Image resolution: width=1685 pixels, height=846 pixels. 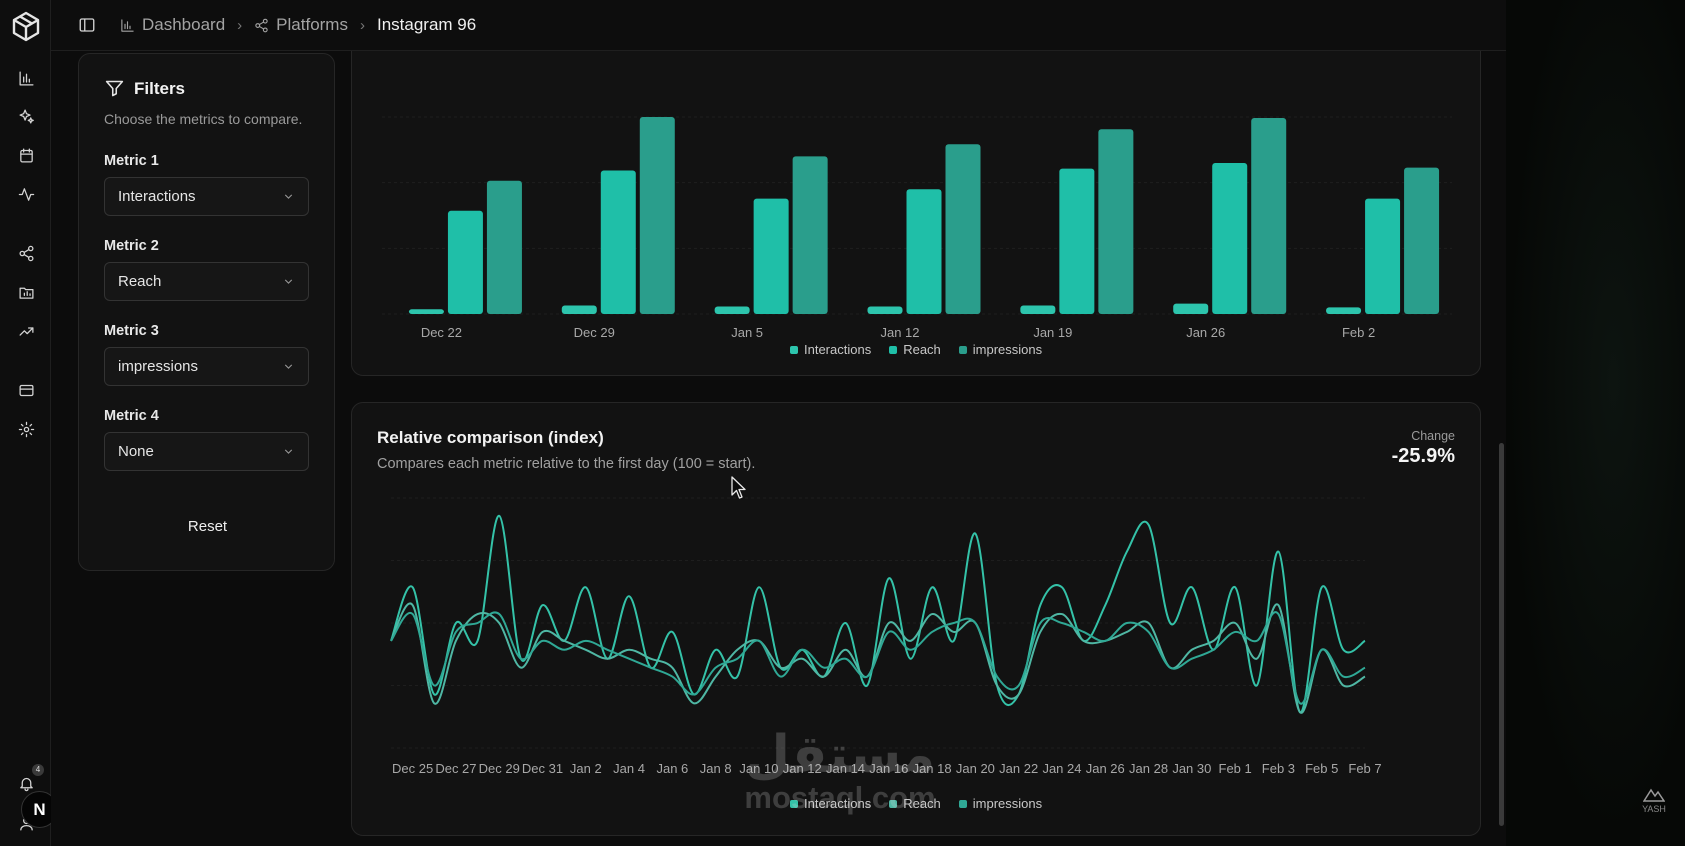 What do you see at coordinates (629, 768) in the screenshot?
I see `x-tick-label: Jan 4` at bounding box center [629, 768].